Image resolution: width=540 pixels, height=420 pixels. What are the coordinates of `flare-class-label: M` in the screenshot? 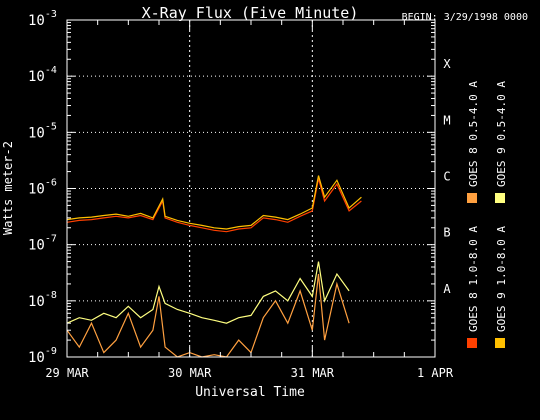 It's located at (446, 120).